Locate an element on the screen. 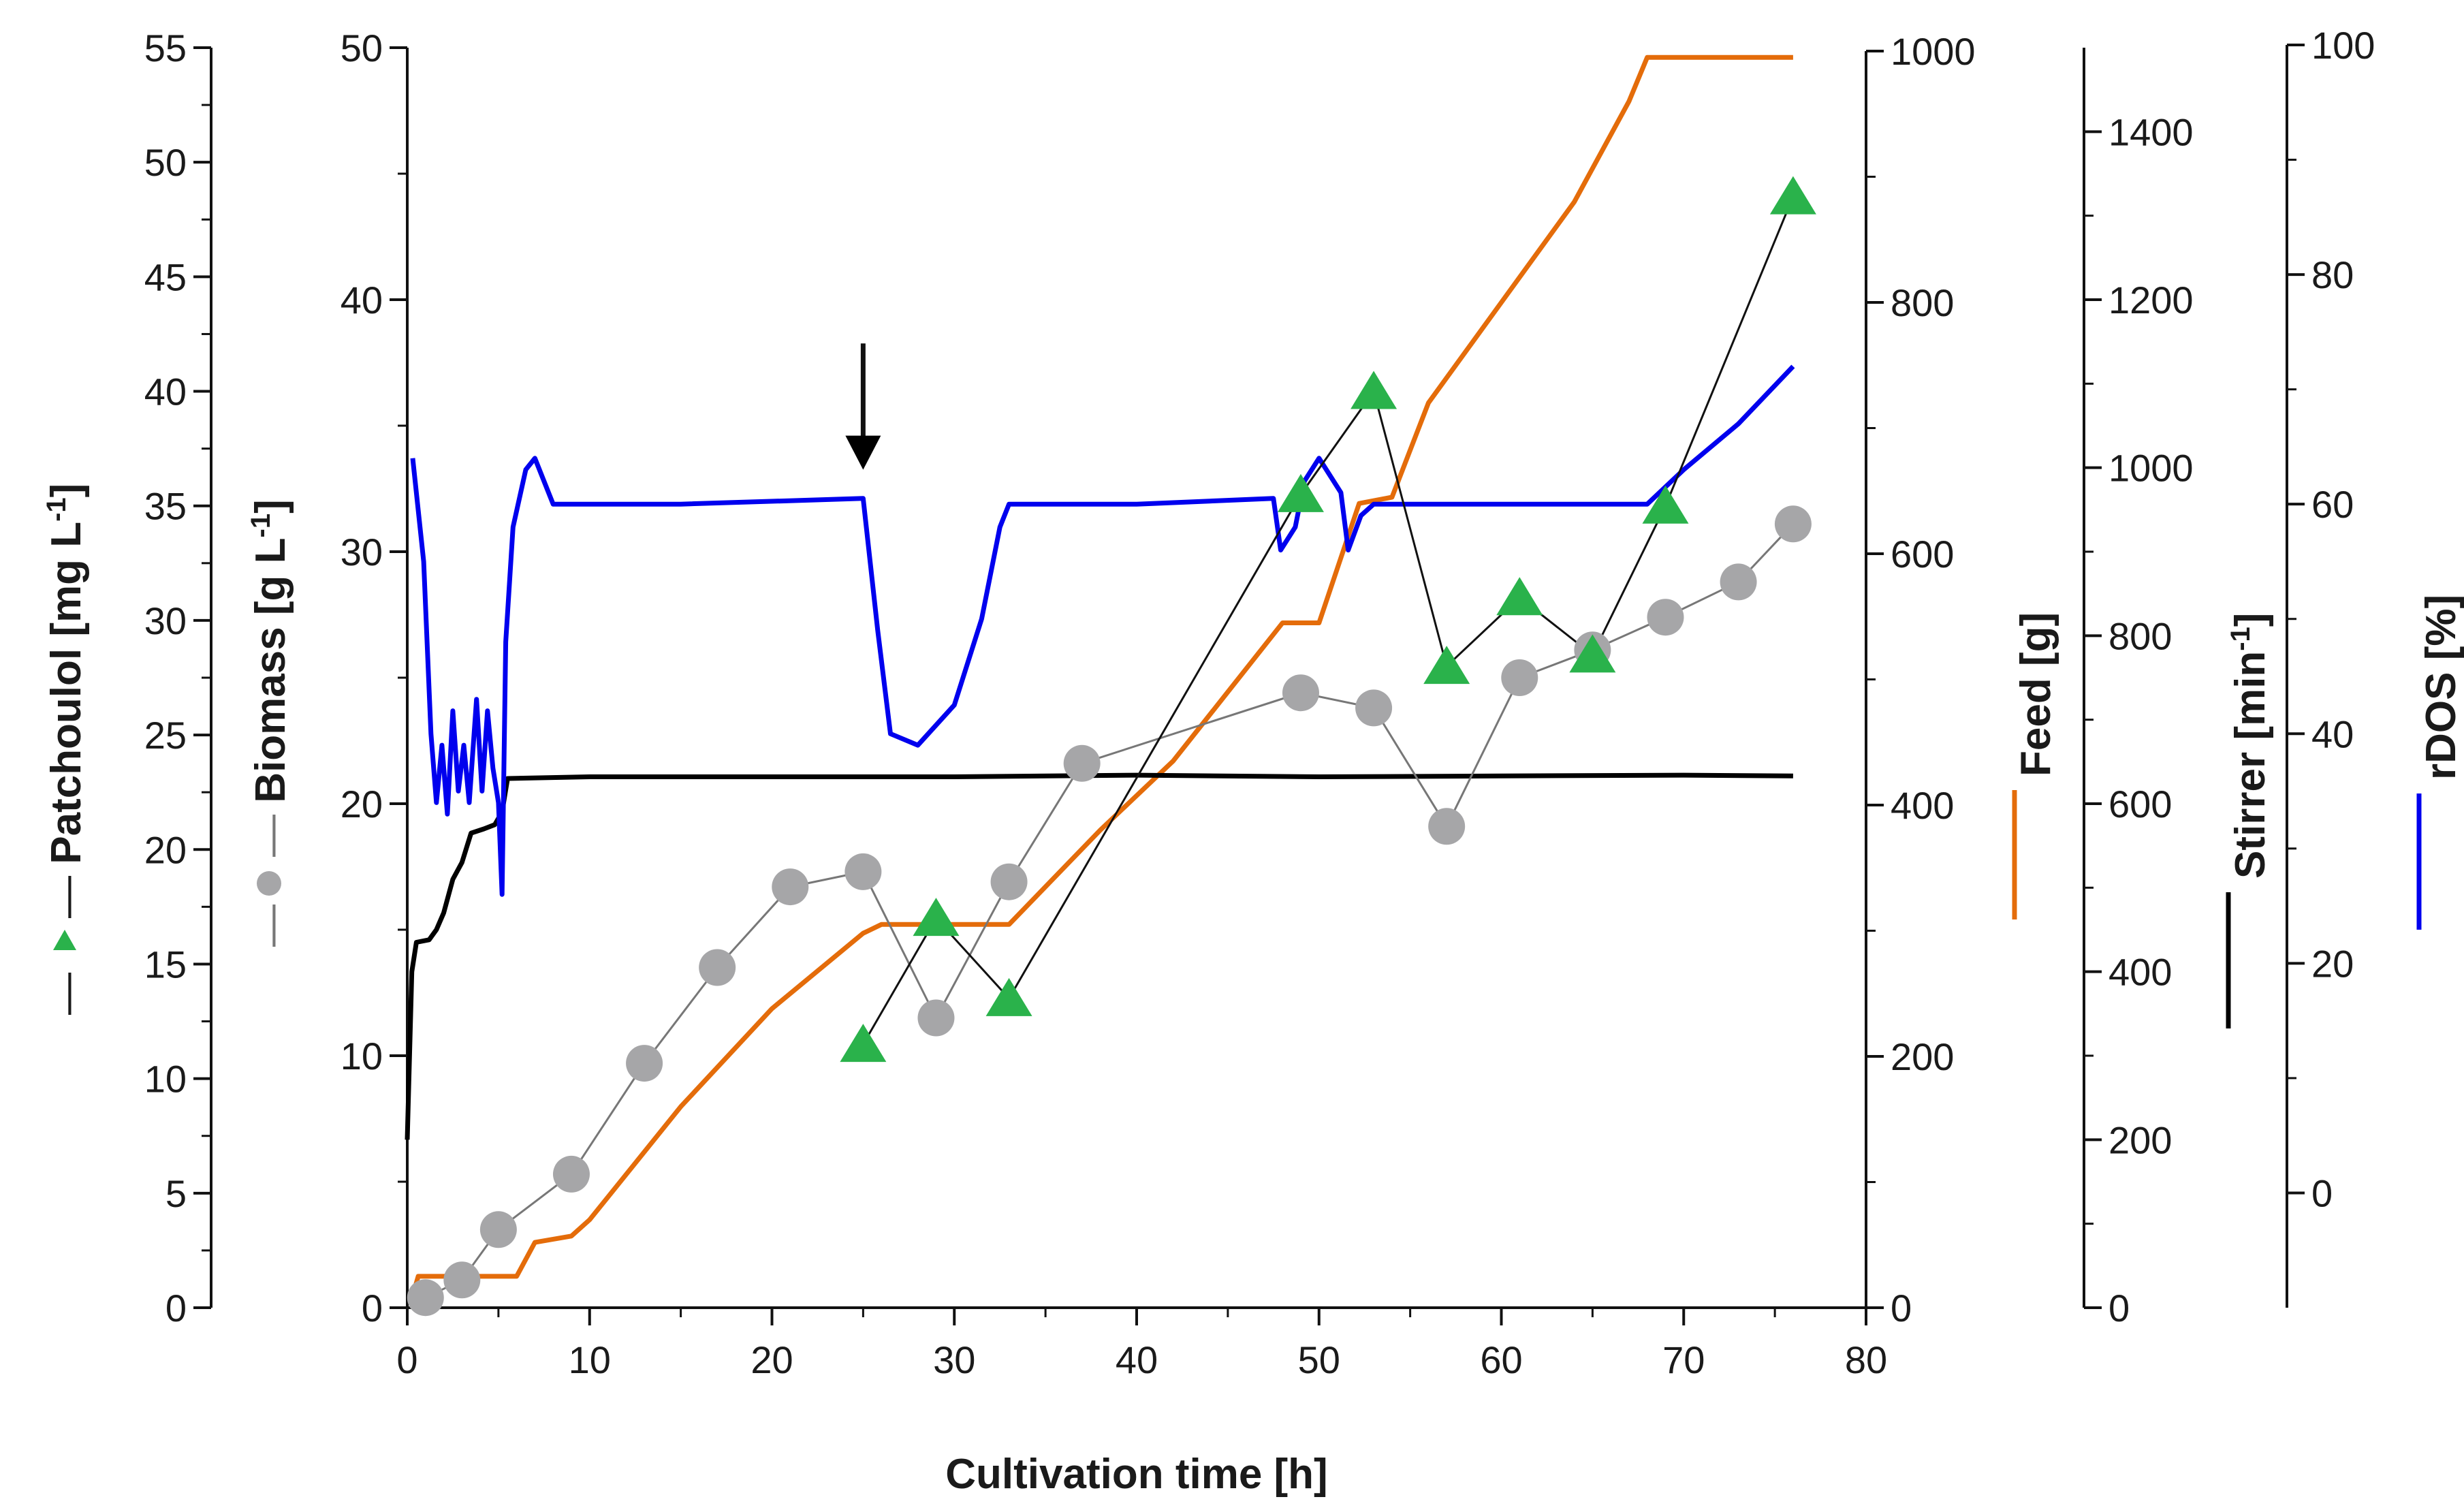  biomass-axis-title-text: — — Biomass [g L-1] is located at coordinates (270, 723).